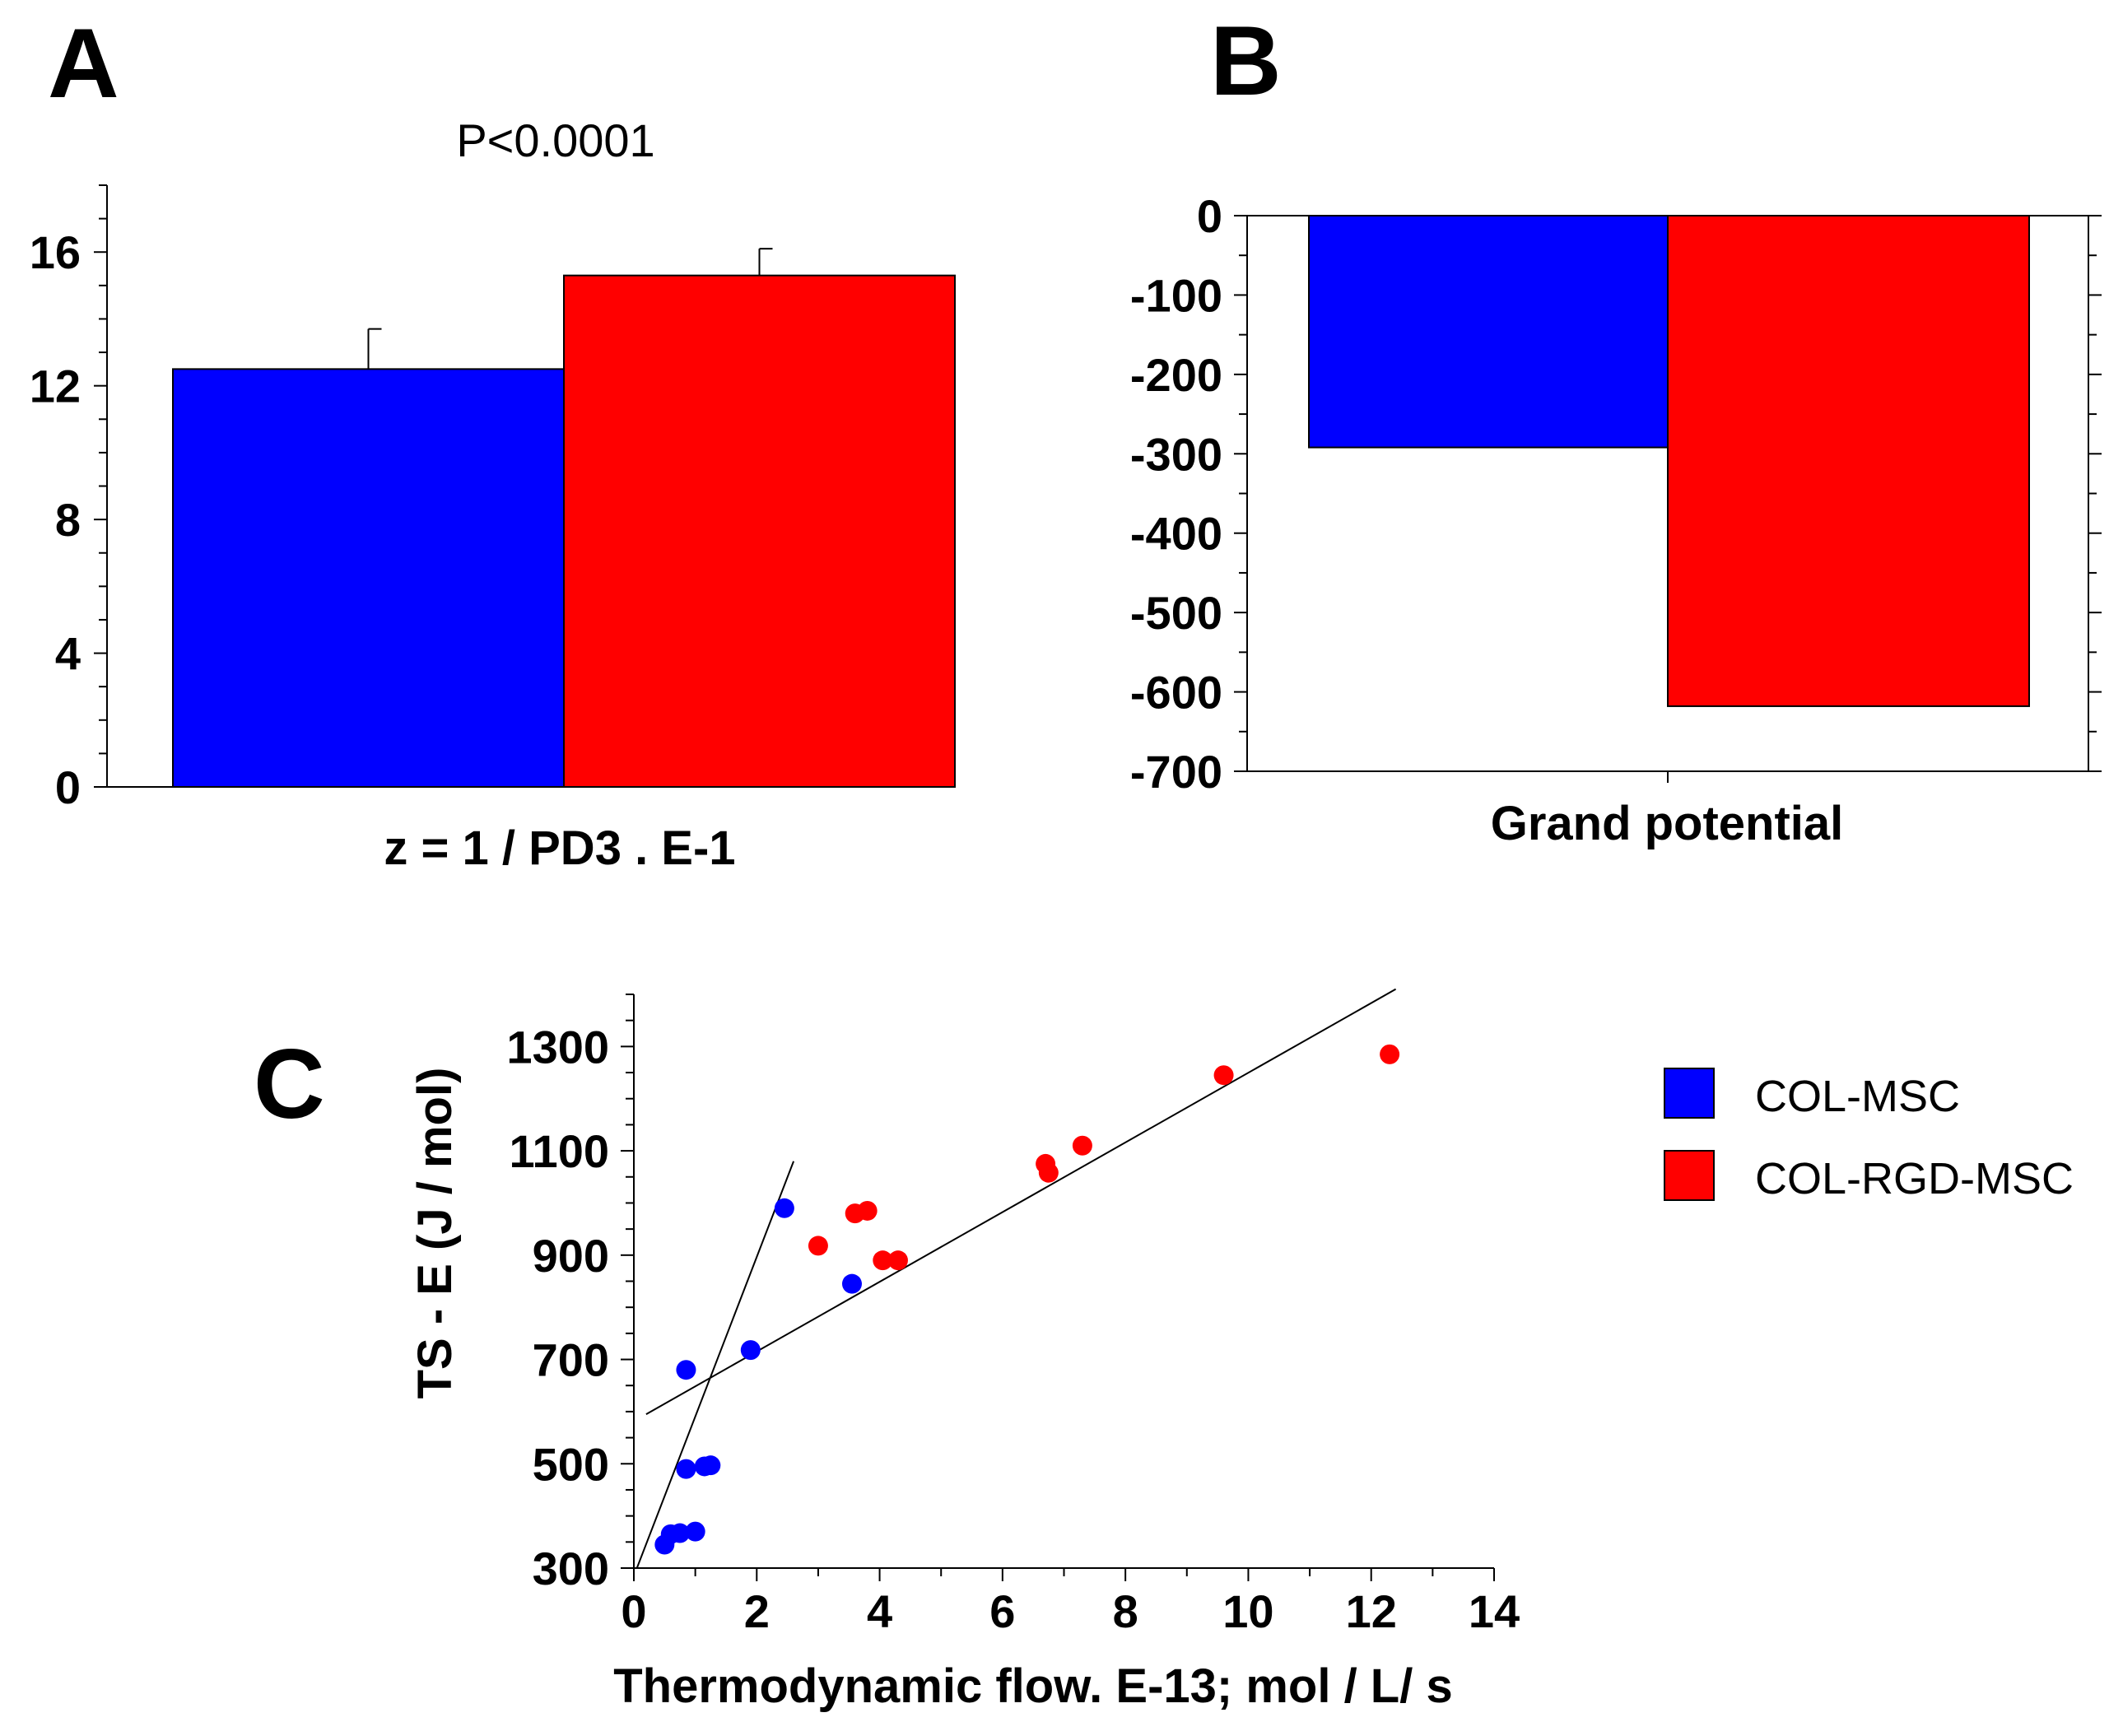  I want to click on y-tick-label-b: -400, so click(1176, 534).